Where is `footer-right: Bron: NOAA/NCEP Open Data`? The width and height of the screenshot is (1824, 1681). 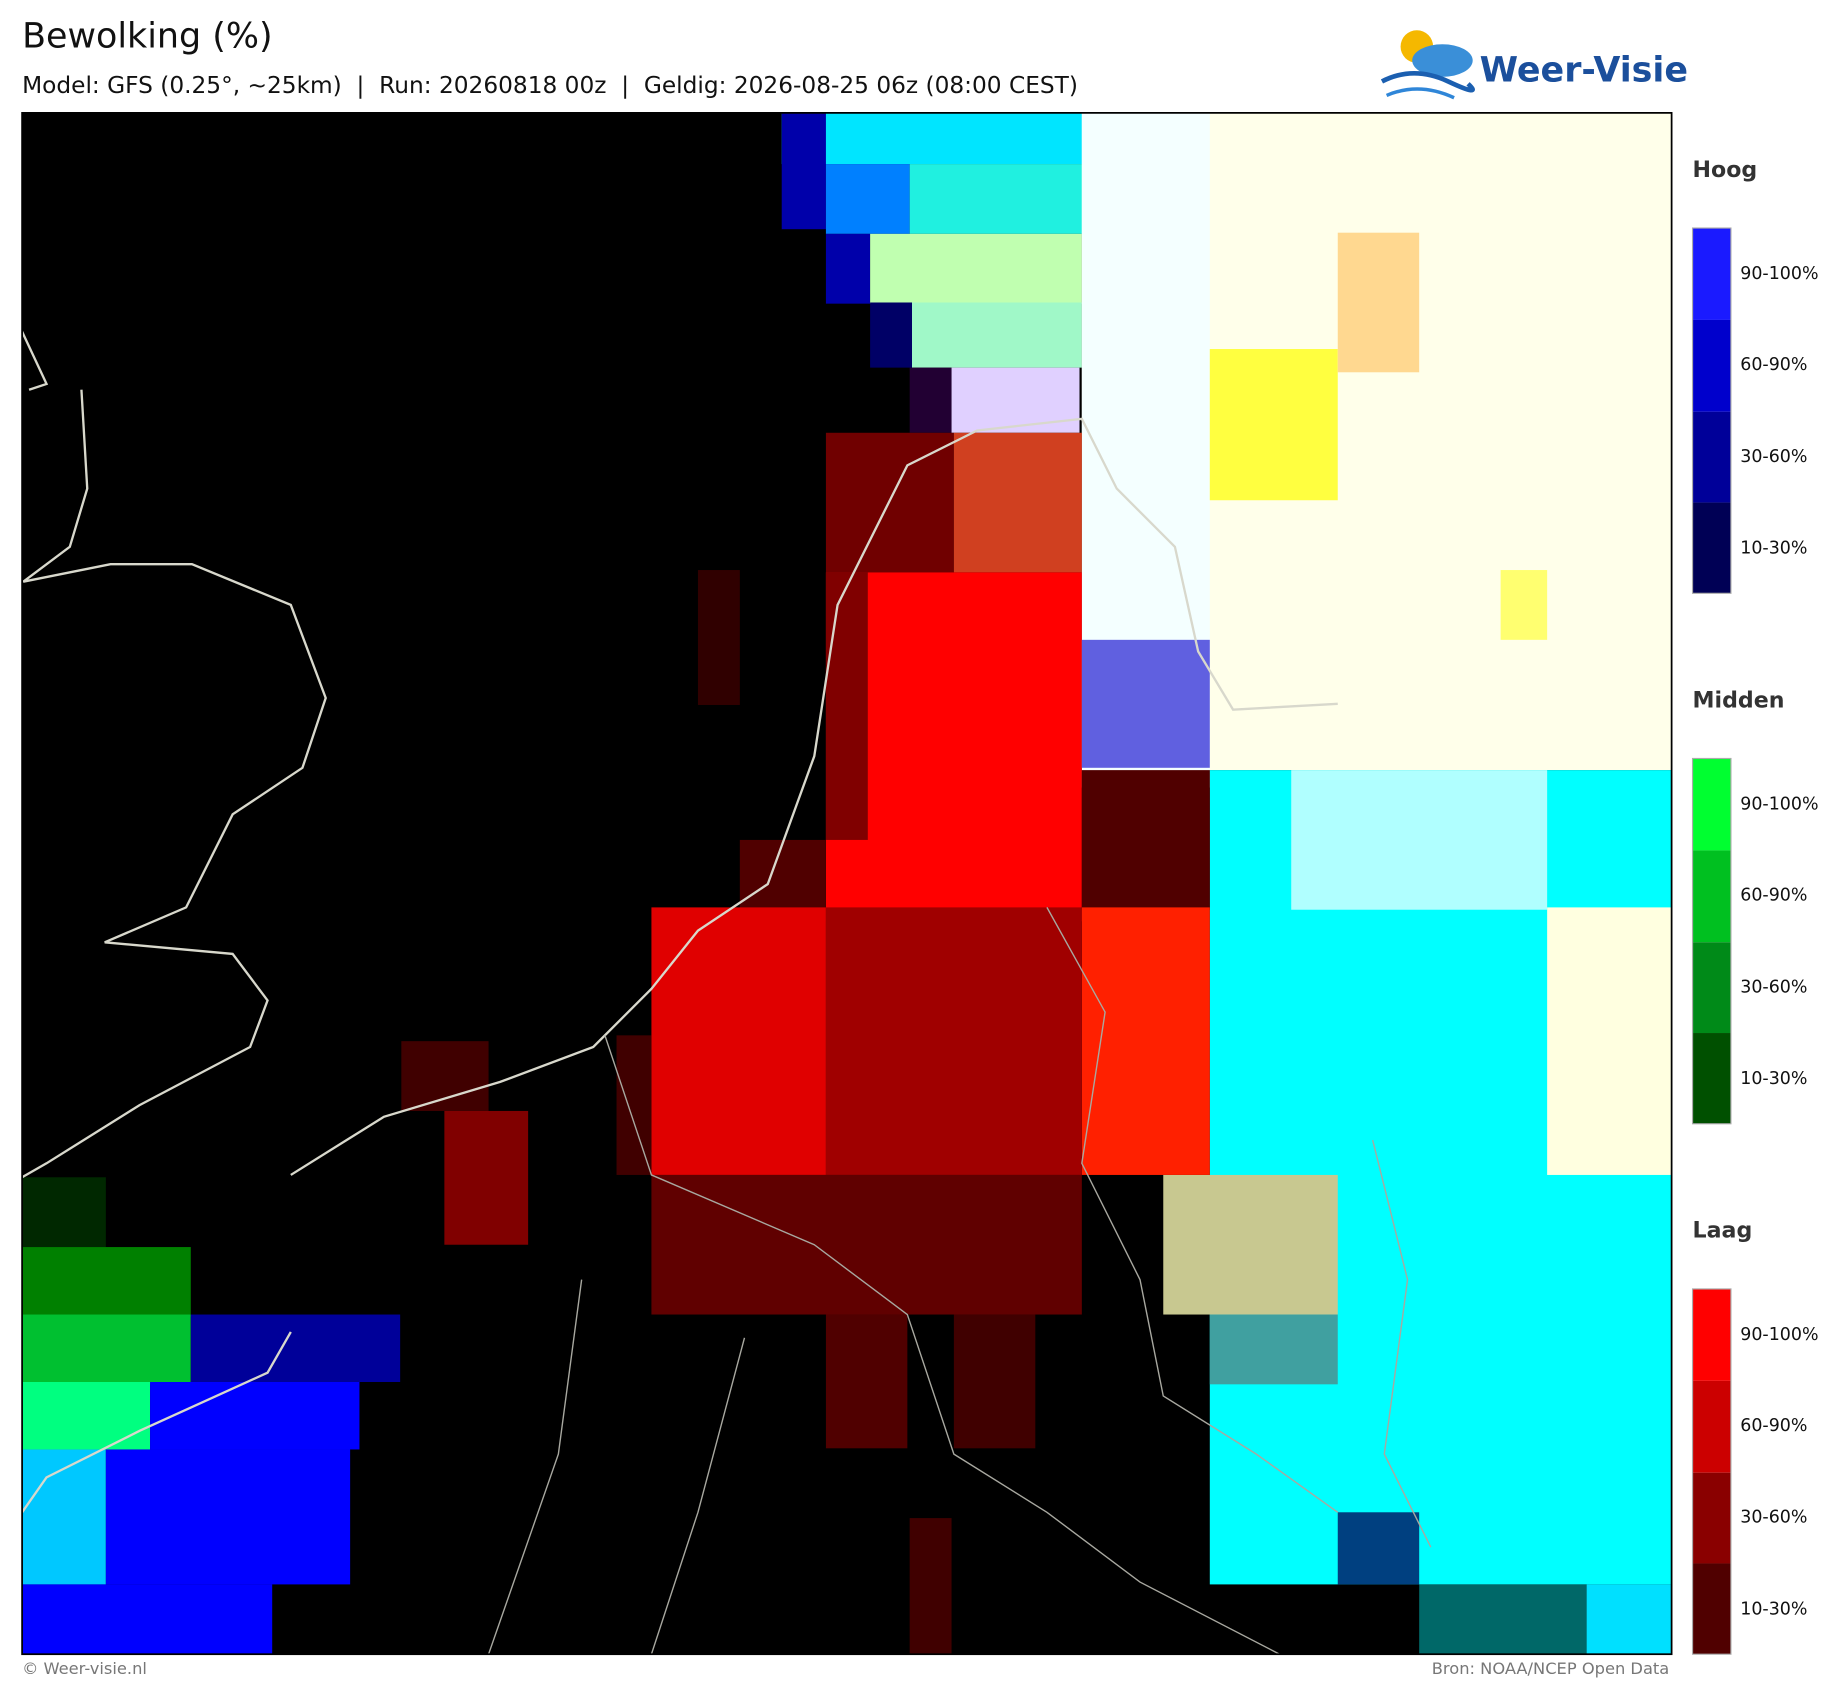 footer-right: Bron: NOAA/NCEP Open Data is located at coordinates (1551, 1668).